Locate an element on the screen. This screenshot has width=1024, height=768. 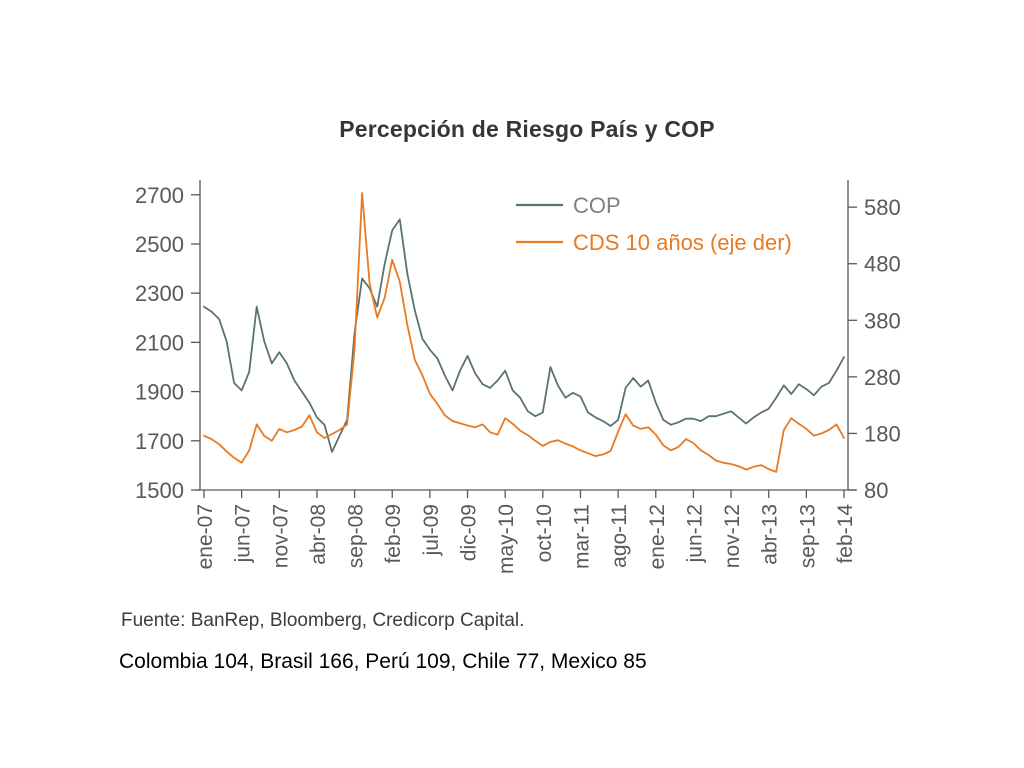
left-tick-label: 1500 is located at coordinates (159, 490).